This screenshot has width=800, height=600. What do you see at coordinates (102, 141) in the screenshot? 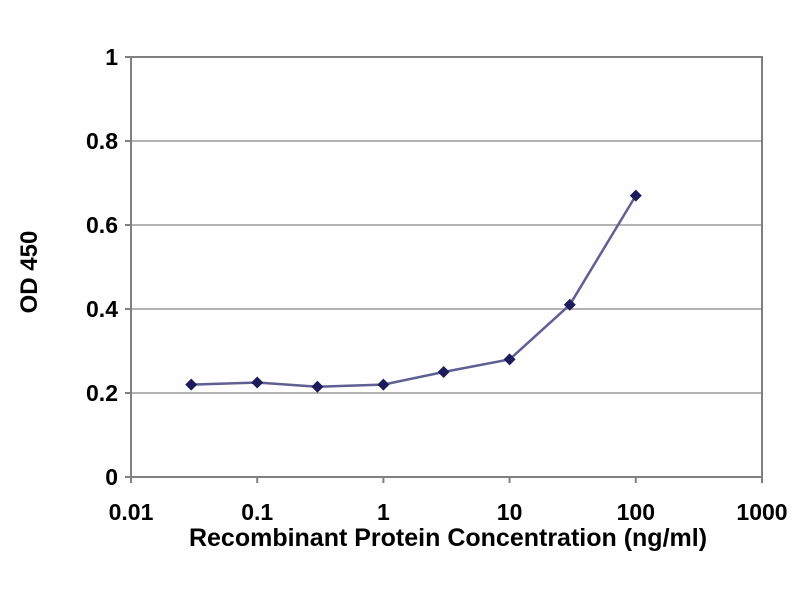
I see `y-tick-label: 0.8` at bounding box center [102, 141].